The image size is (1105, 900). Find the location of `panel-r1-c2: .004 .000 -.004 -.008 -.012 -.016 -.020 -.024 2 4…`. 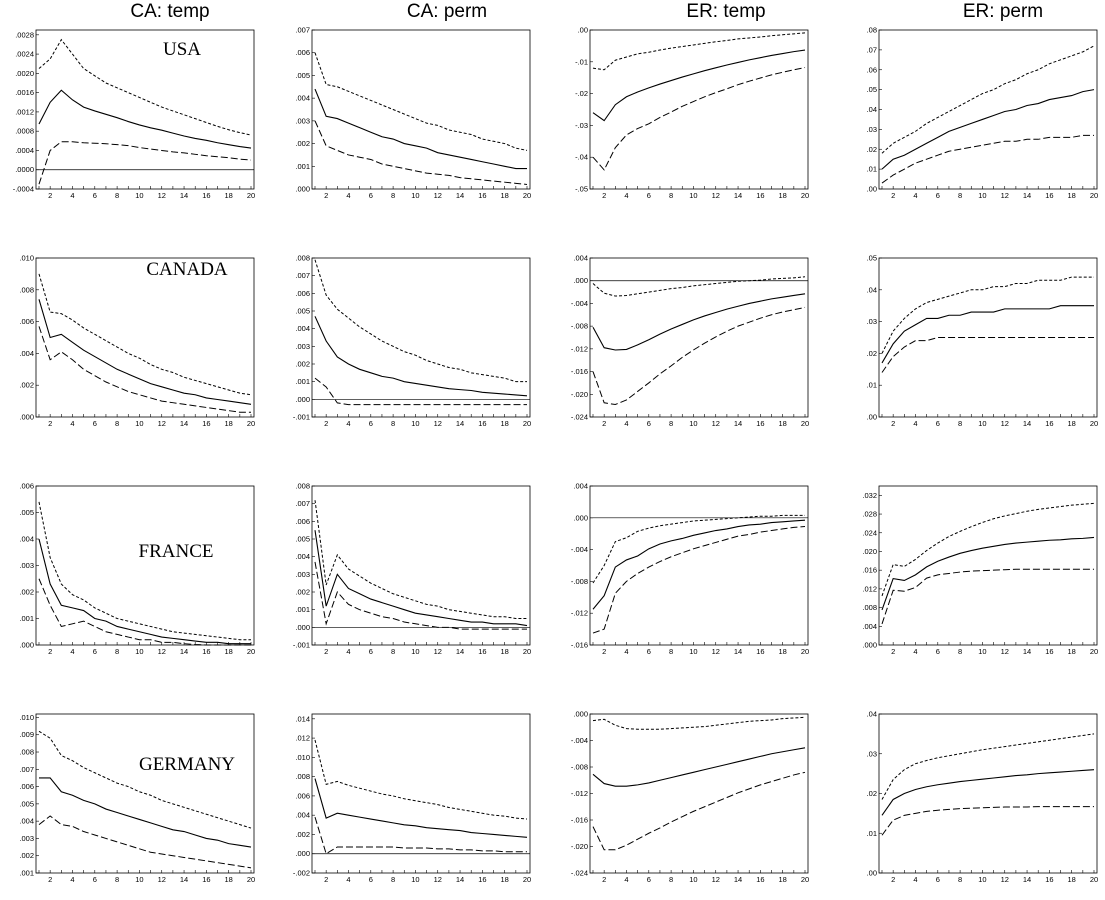

panel-r1-c2: .004 .000 -.004 -.008 -.012 -.016 -.020 -.024 2 4… is located at coordinates (690, 341).